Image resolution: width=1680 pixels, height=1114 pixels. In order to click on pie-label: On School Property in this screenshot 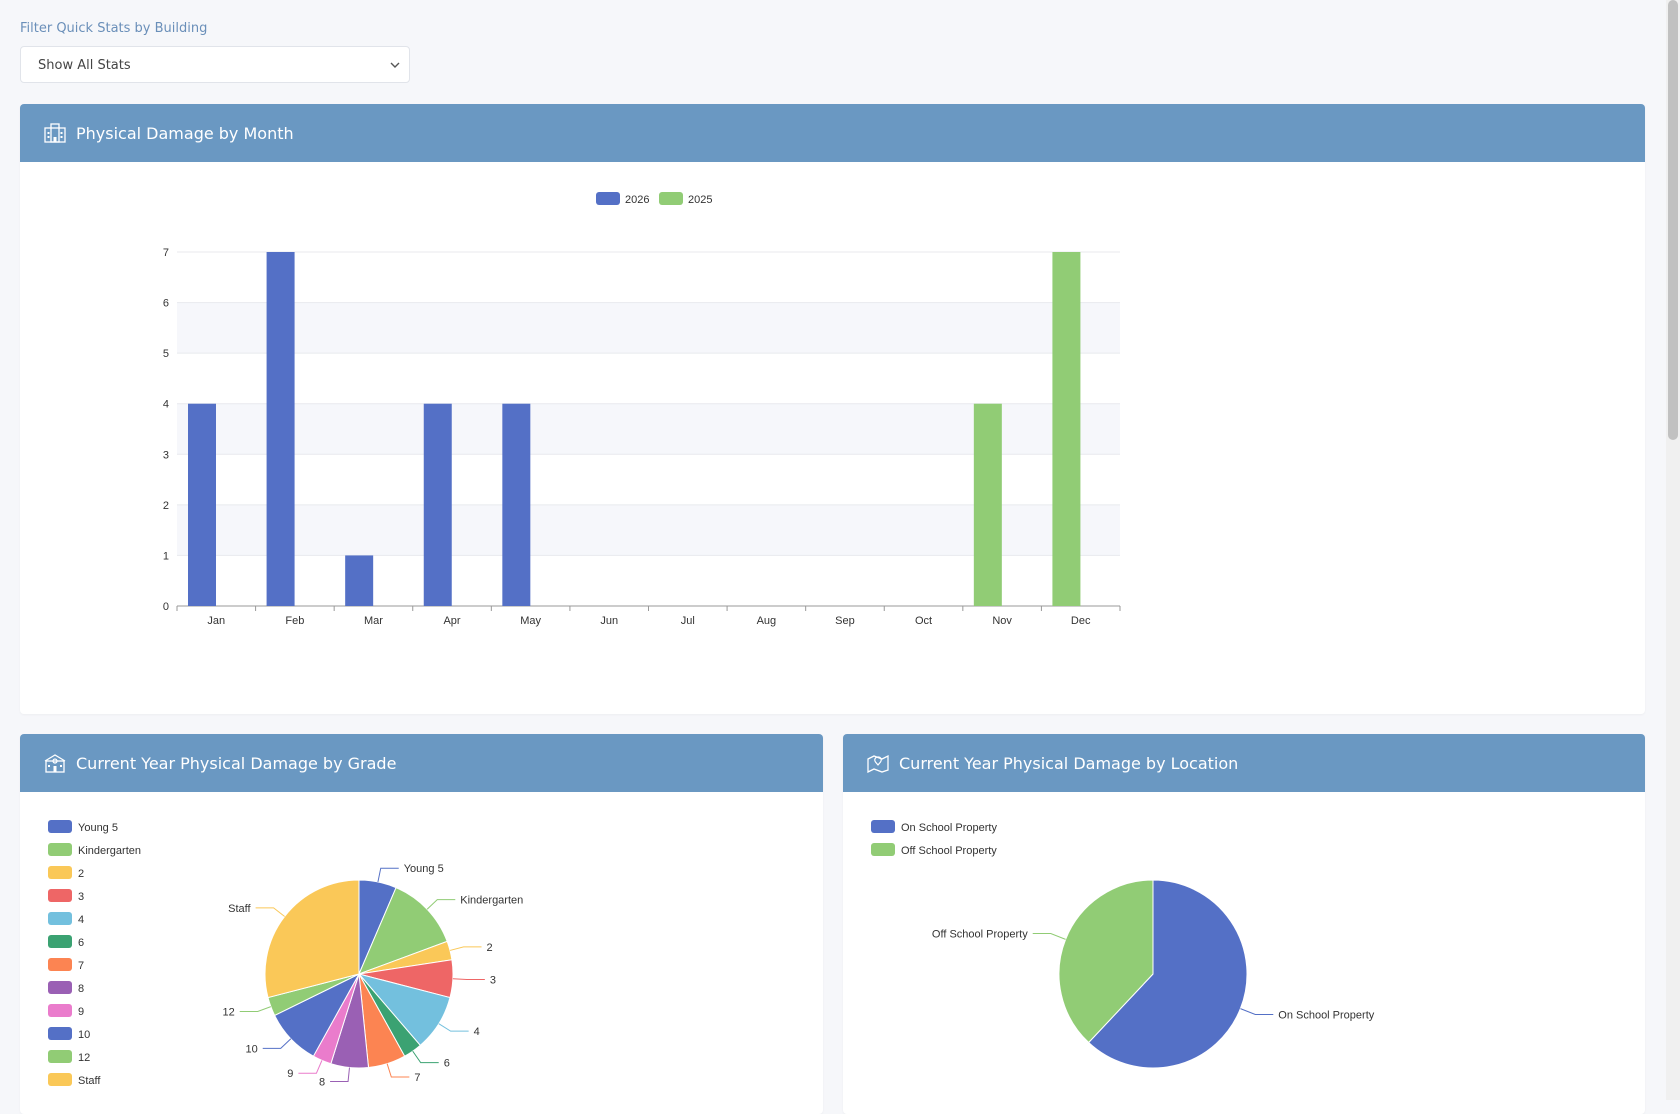, I will do `click(1326, 1015)`.